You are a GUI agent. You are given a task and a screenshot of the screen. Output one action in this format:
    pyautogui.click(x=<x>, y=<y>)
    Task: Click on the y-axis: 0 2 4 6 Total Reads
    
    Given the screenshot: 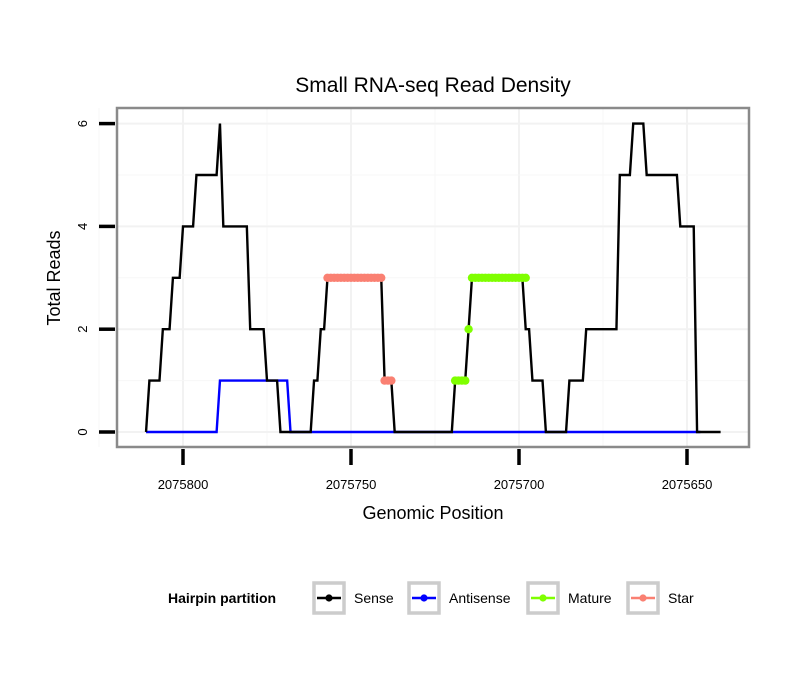 What is the action you would take?
    pyautogui.click(x=79, y=278)
    